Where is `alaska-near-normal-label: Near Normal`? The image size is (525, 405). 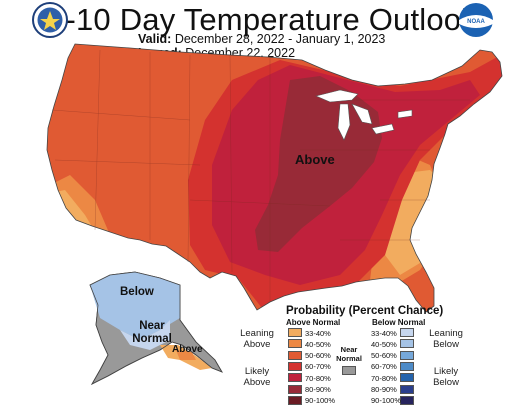
alaska-near-normal-label: Near Normal is located at coordinates (152, 332).